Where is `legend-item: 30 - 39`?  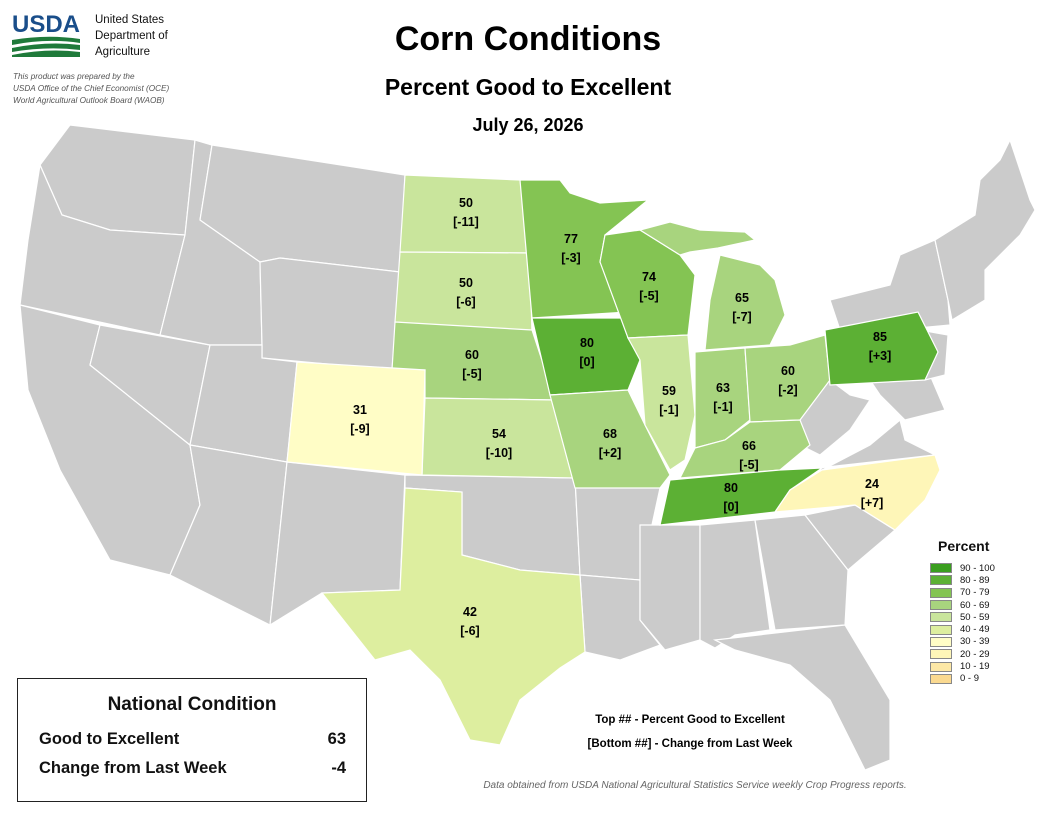 legend-item: 30 - 39 is located at coordinates (985, 642).